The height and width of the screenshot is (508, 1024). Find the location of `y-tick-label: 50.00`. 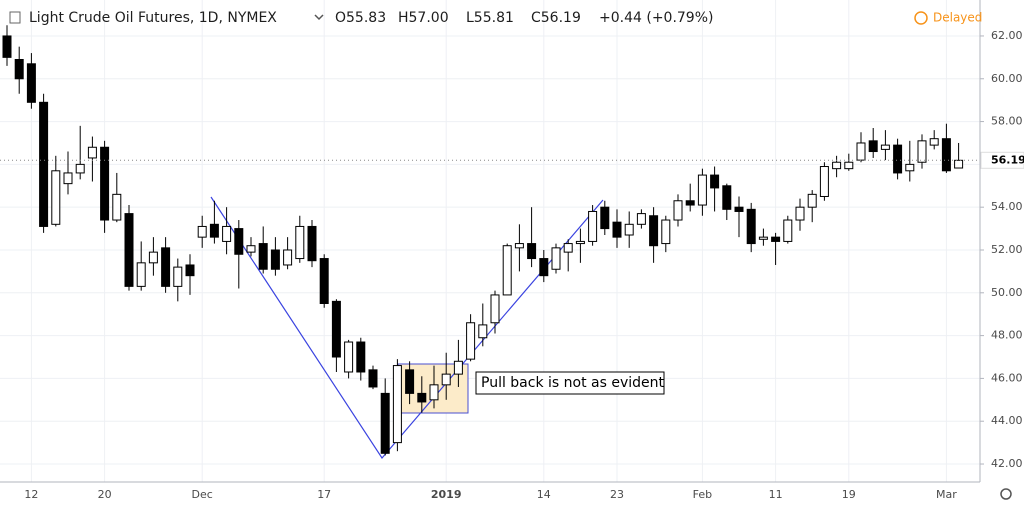

y-tick-label: 50.00 is located at coordinates (1007, 292).